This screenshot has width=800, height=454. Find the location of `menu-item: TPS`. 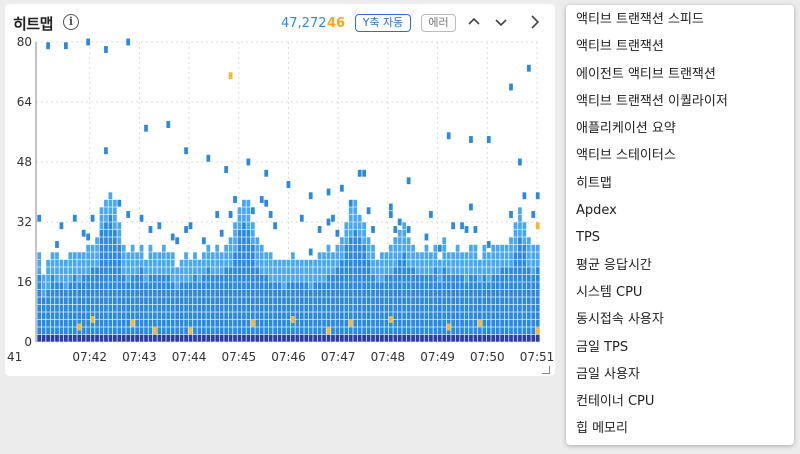

menu-item: TPS is located at coordinates (588, 238).